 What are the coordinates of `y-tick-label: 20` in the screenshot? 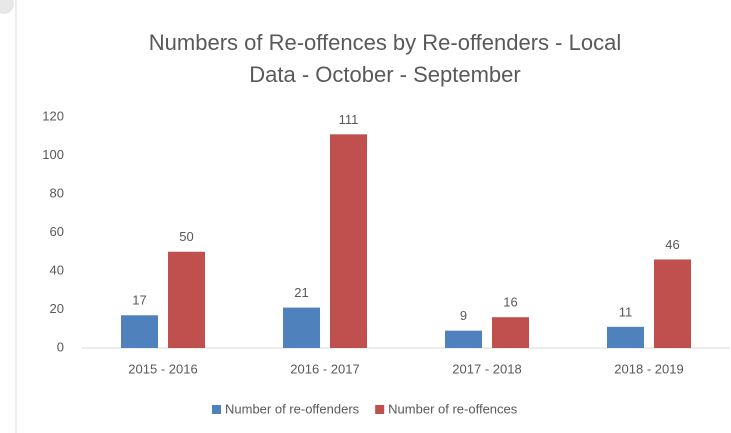 It's located at (57, 308).